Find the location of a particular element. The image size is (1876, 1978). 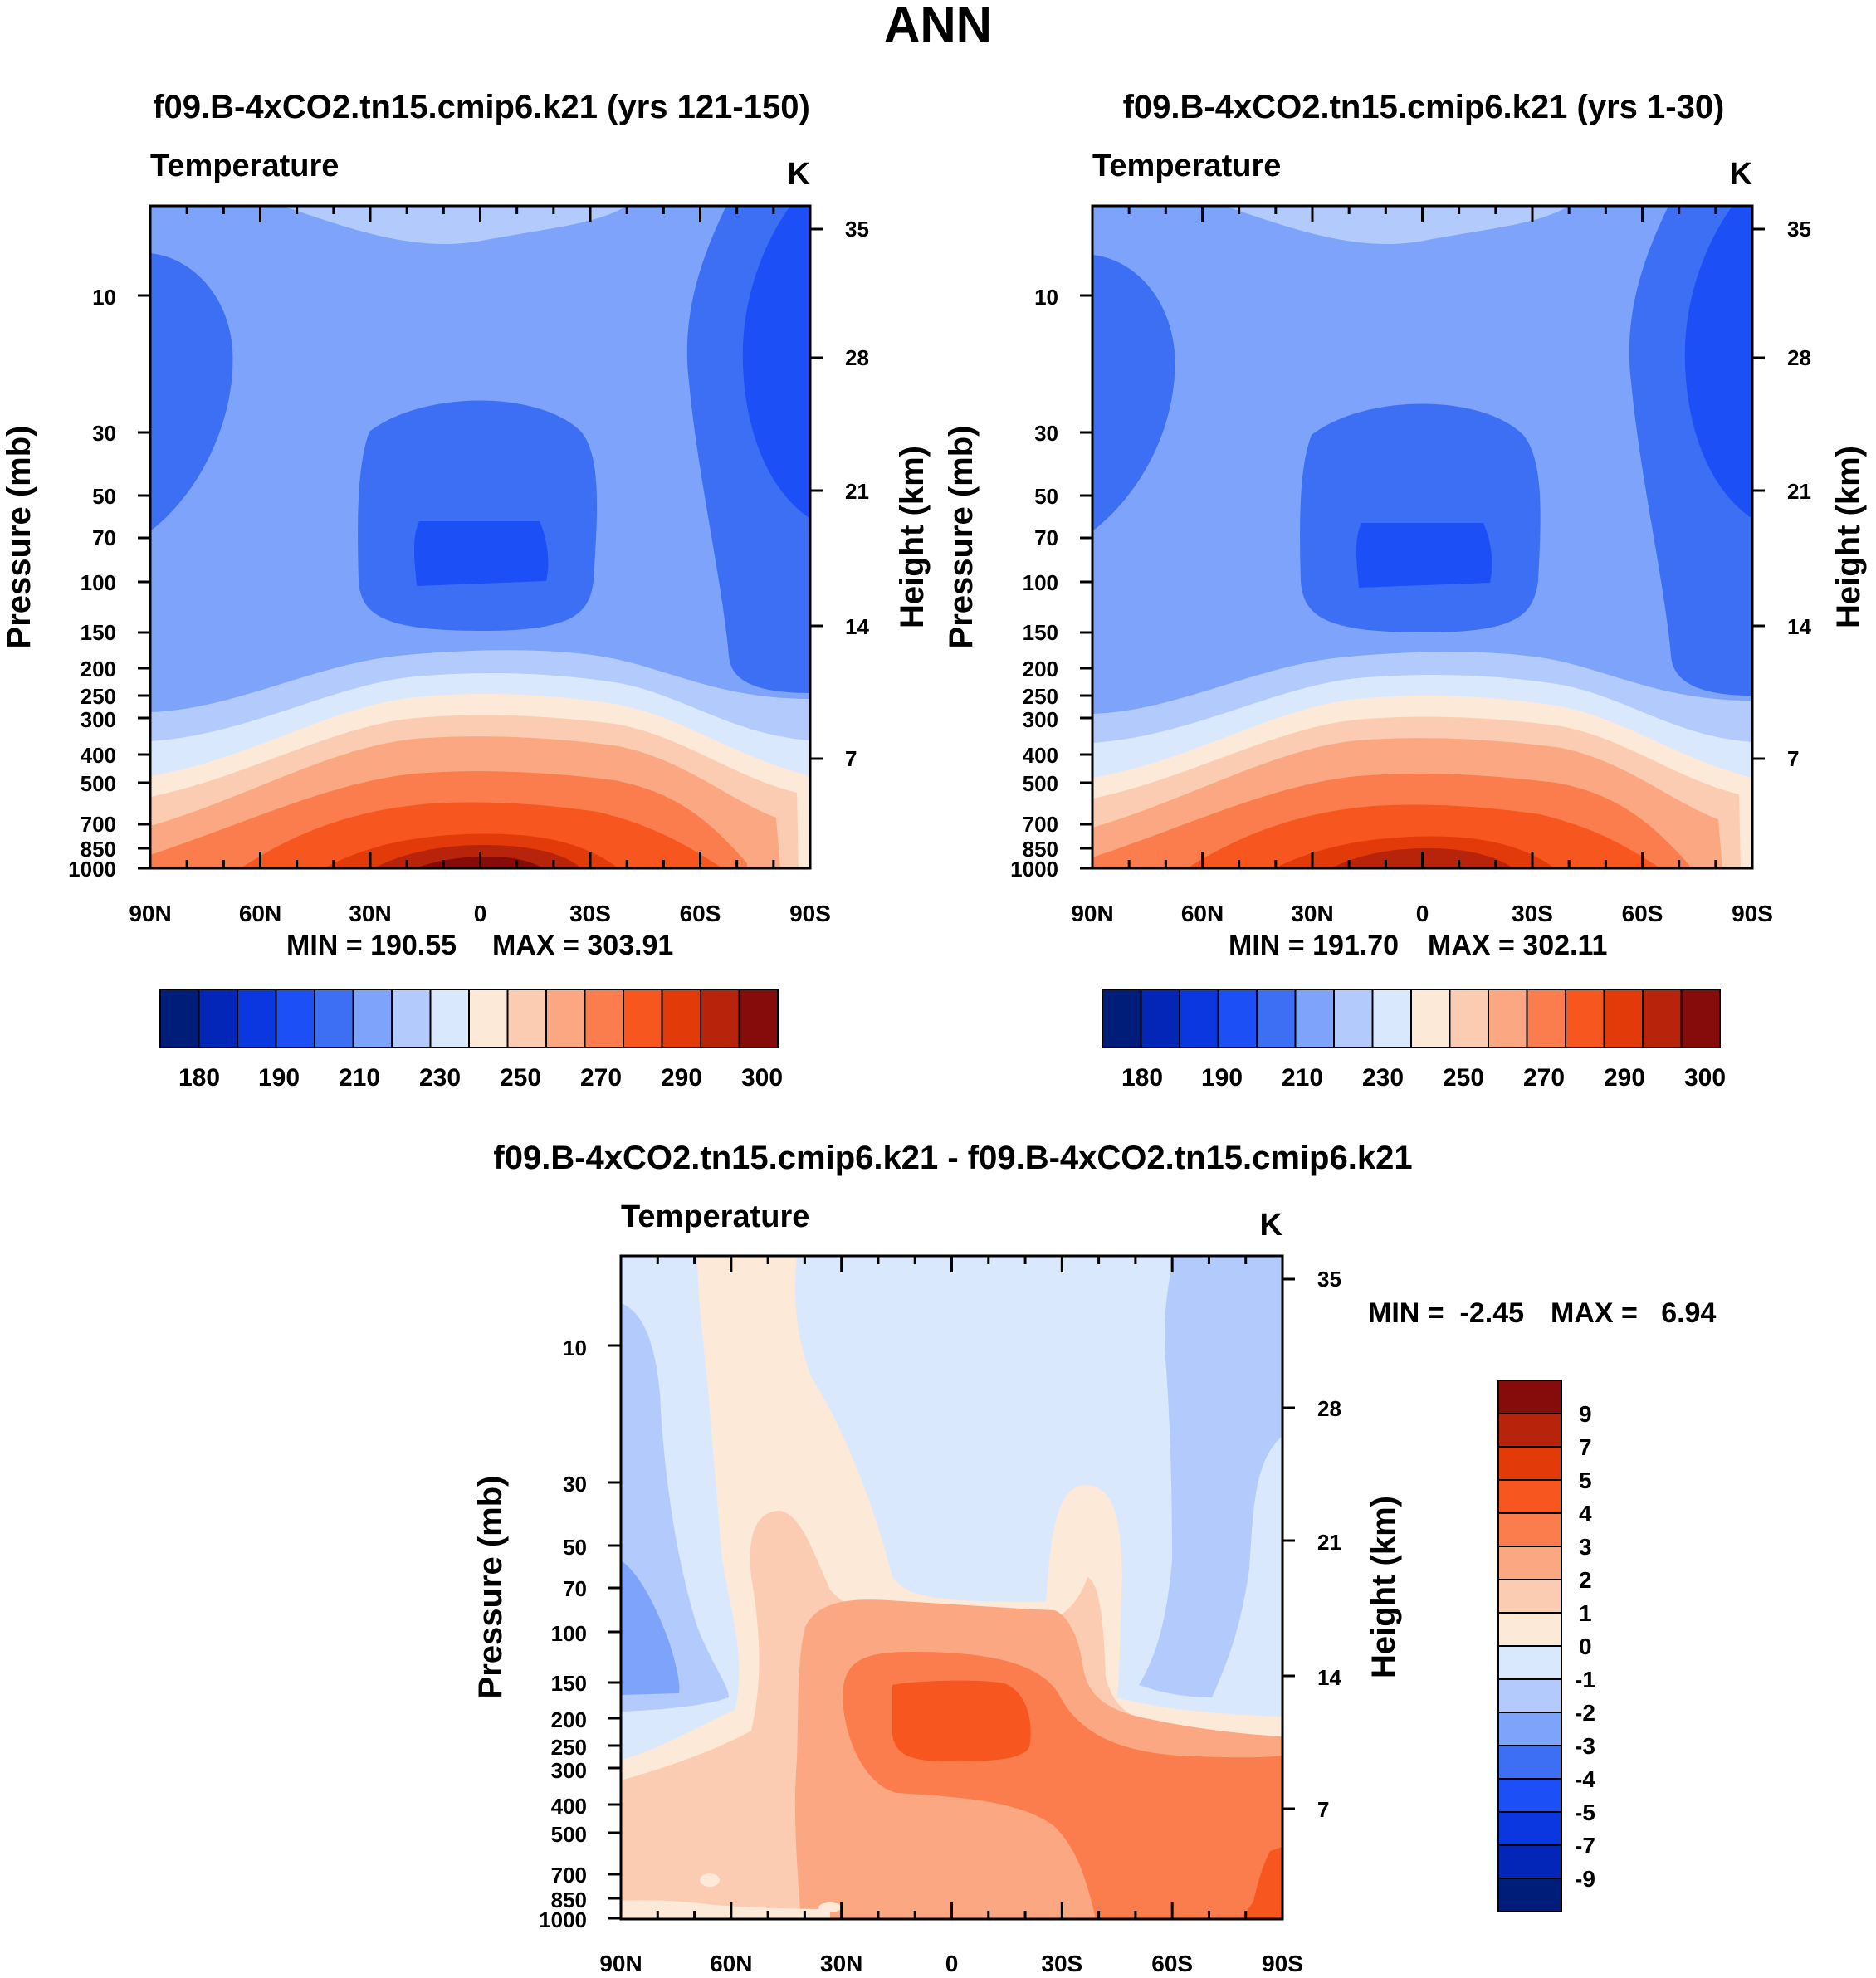

colorbar-labels: 180 190 210 230 250 270 290 300 is located at coordinates (480, 1078).